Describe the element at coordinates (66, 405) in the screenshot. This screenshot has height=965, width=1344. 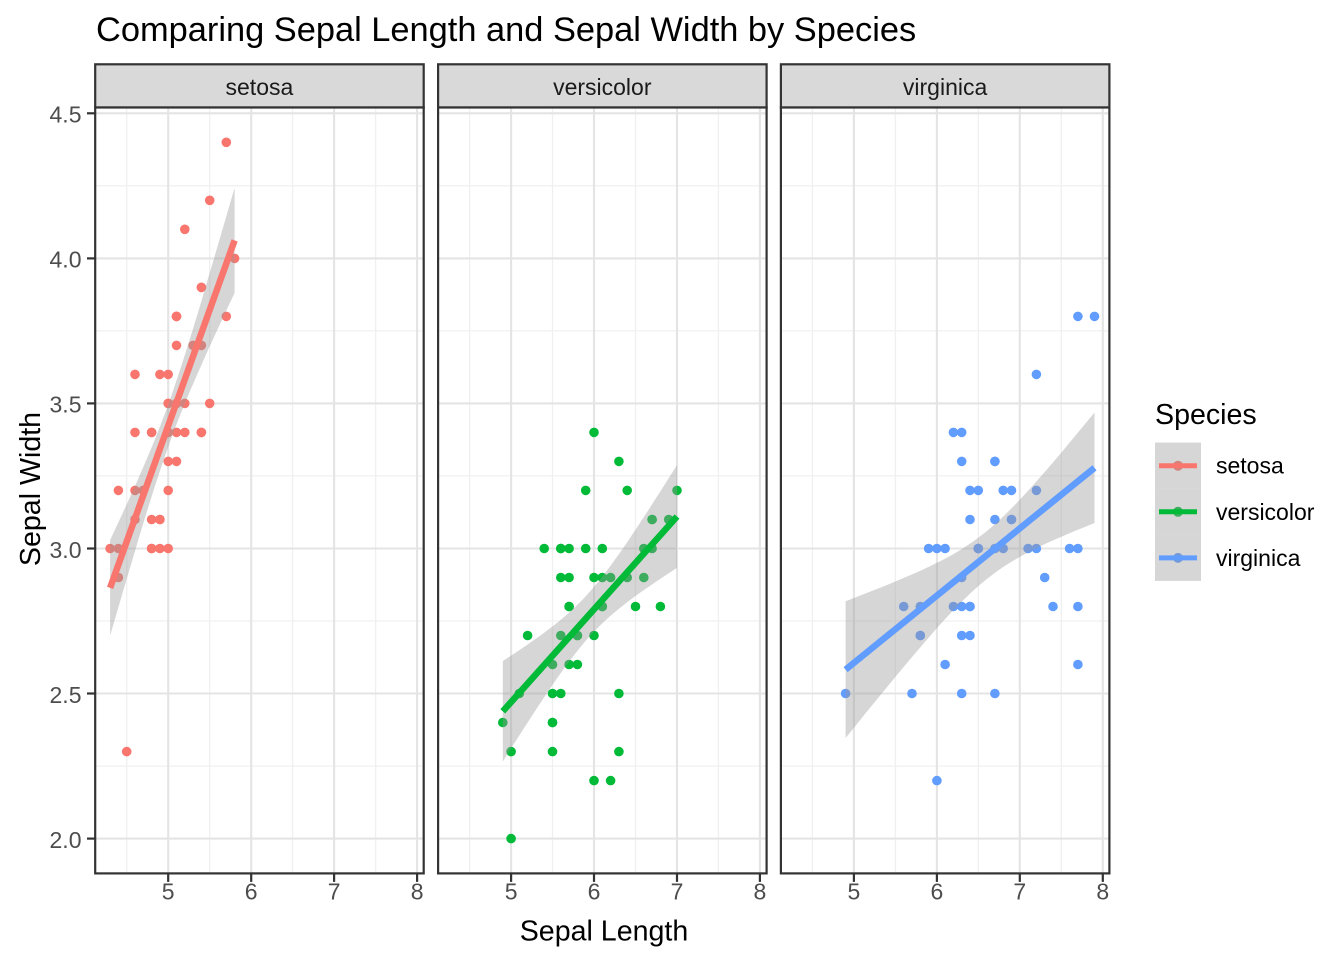
I see `svg-text: 3.5` at that location.